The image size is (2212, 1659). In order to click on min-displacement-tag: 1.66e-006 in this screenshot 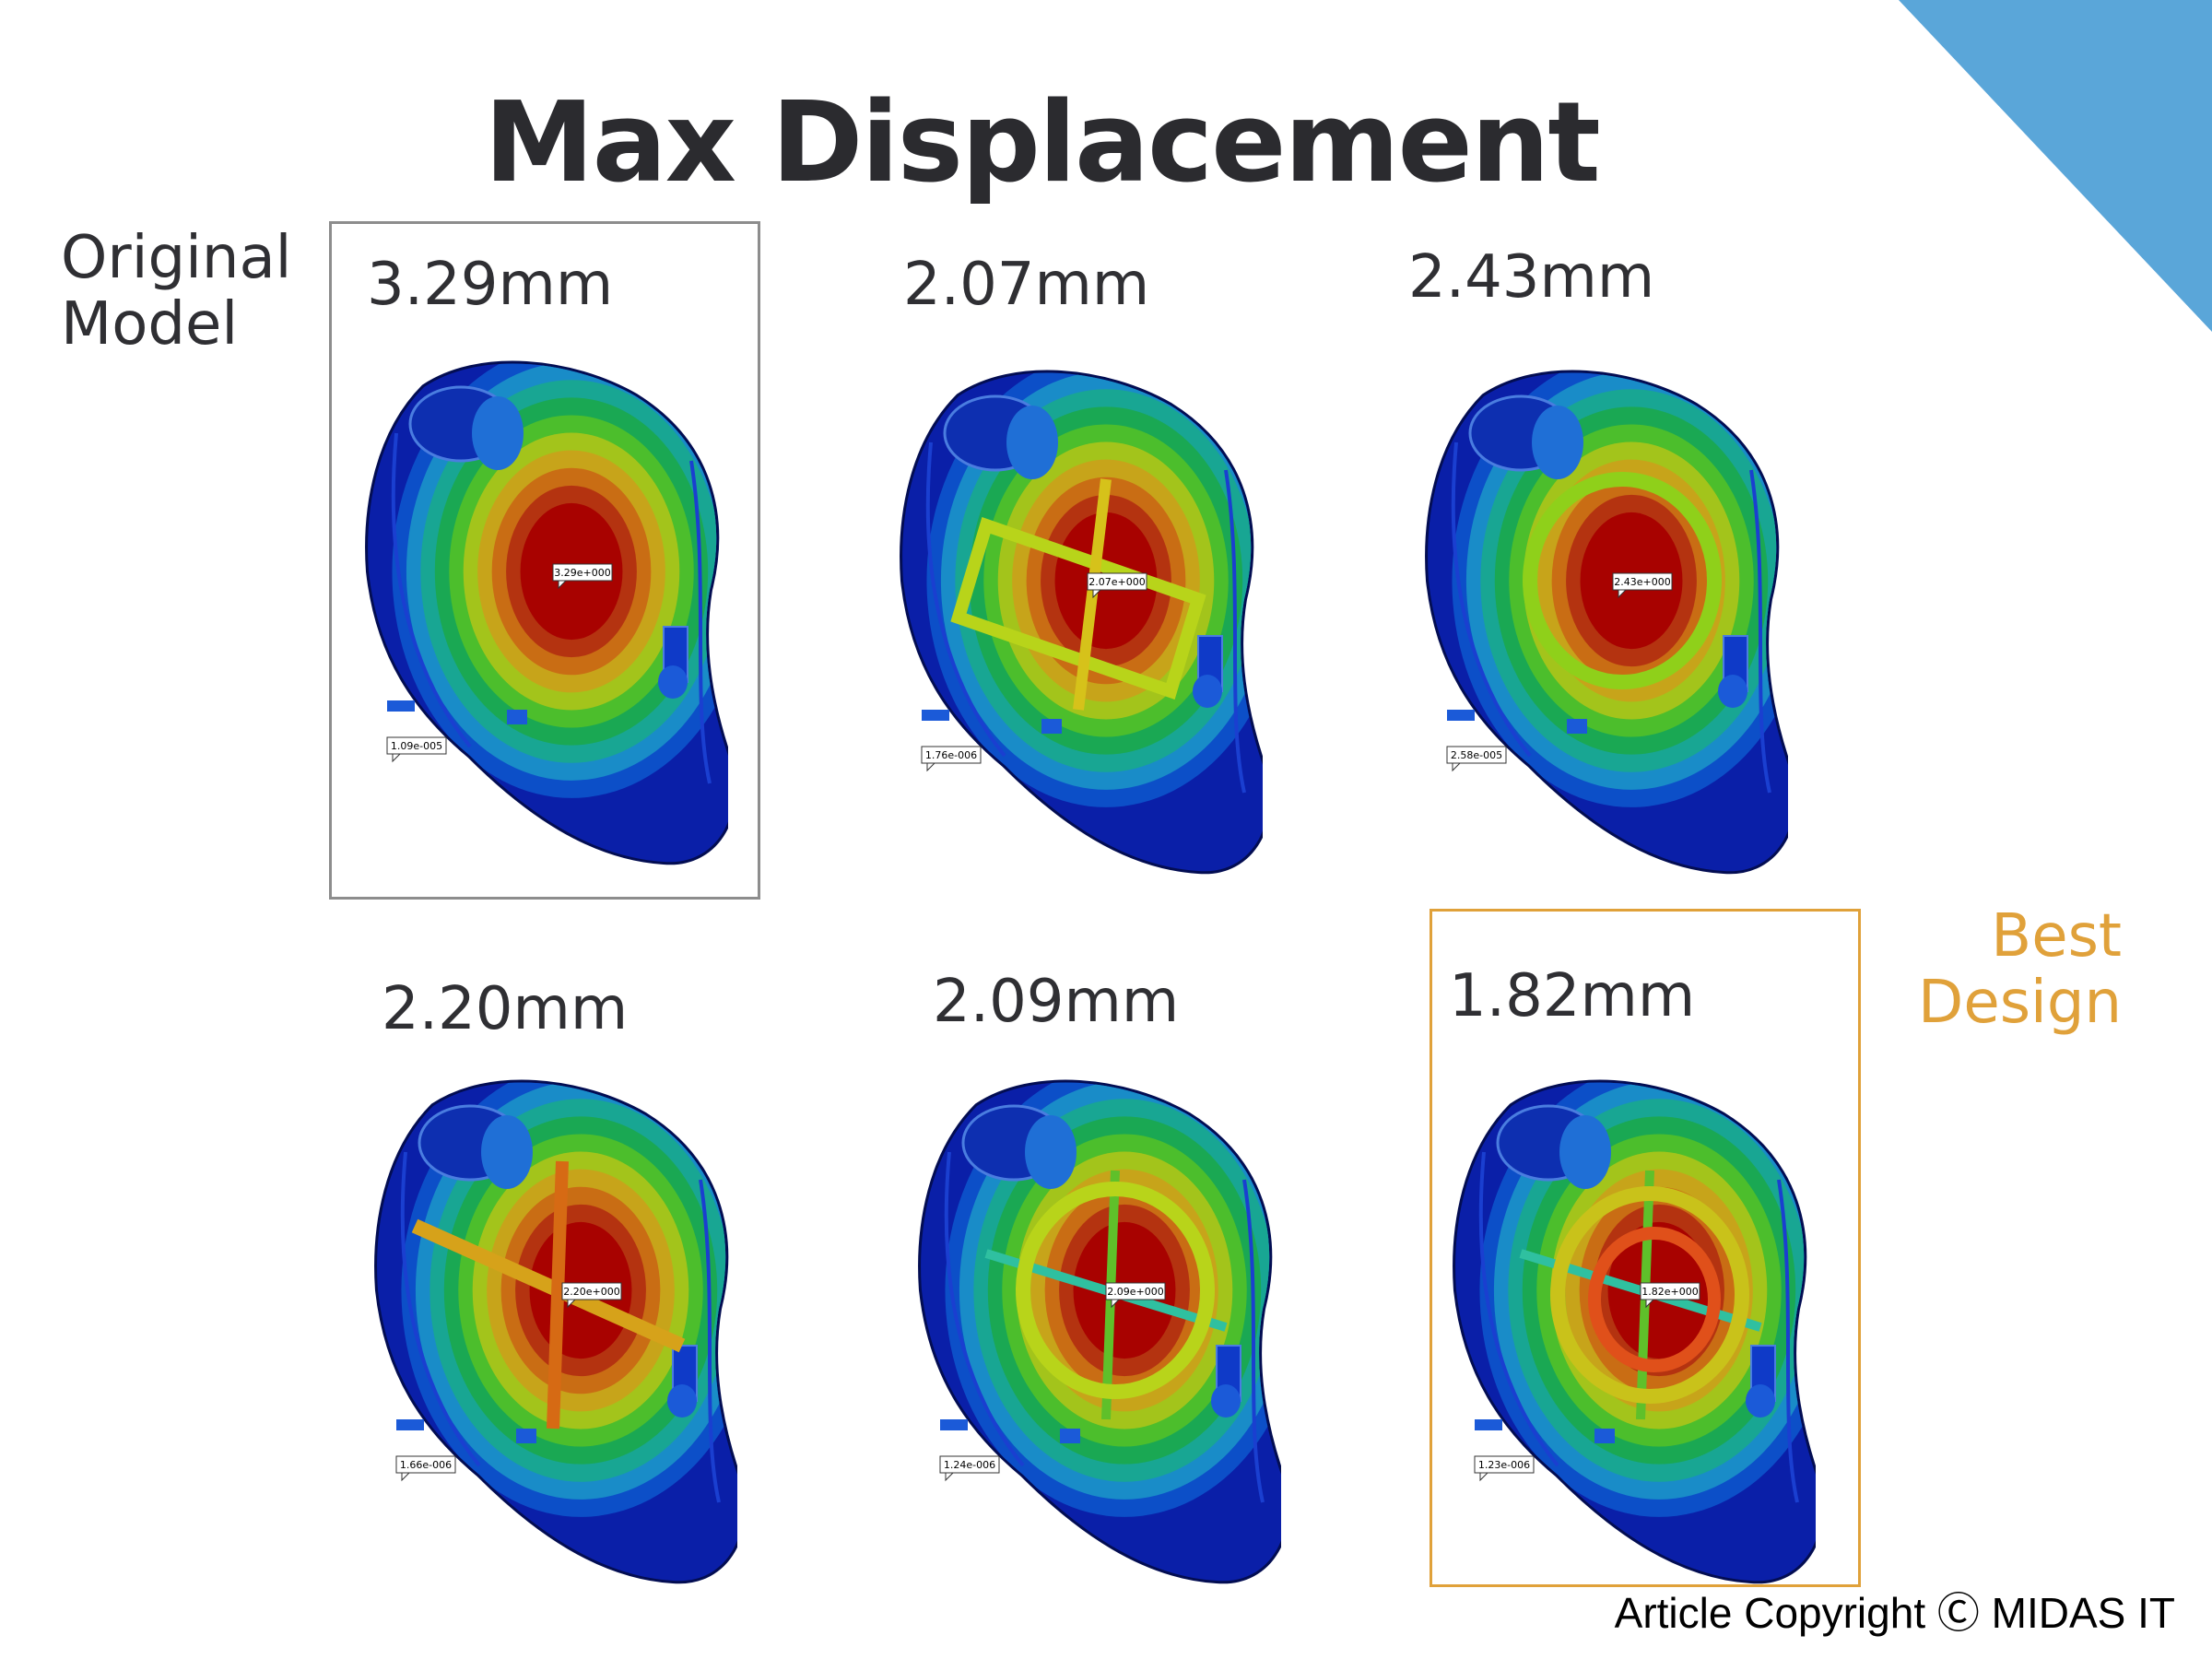, I will do `click(426, 1465)`.